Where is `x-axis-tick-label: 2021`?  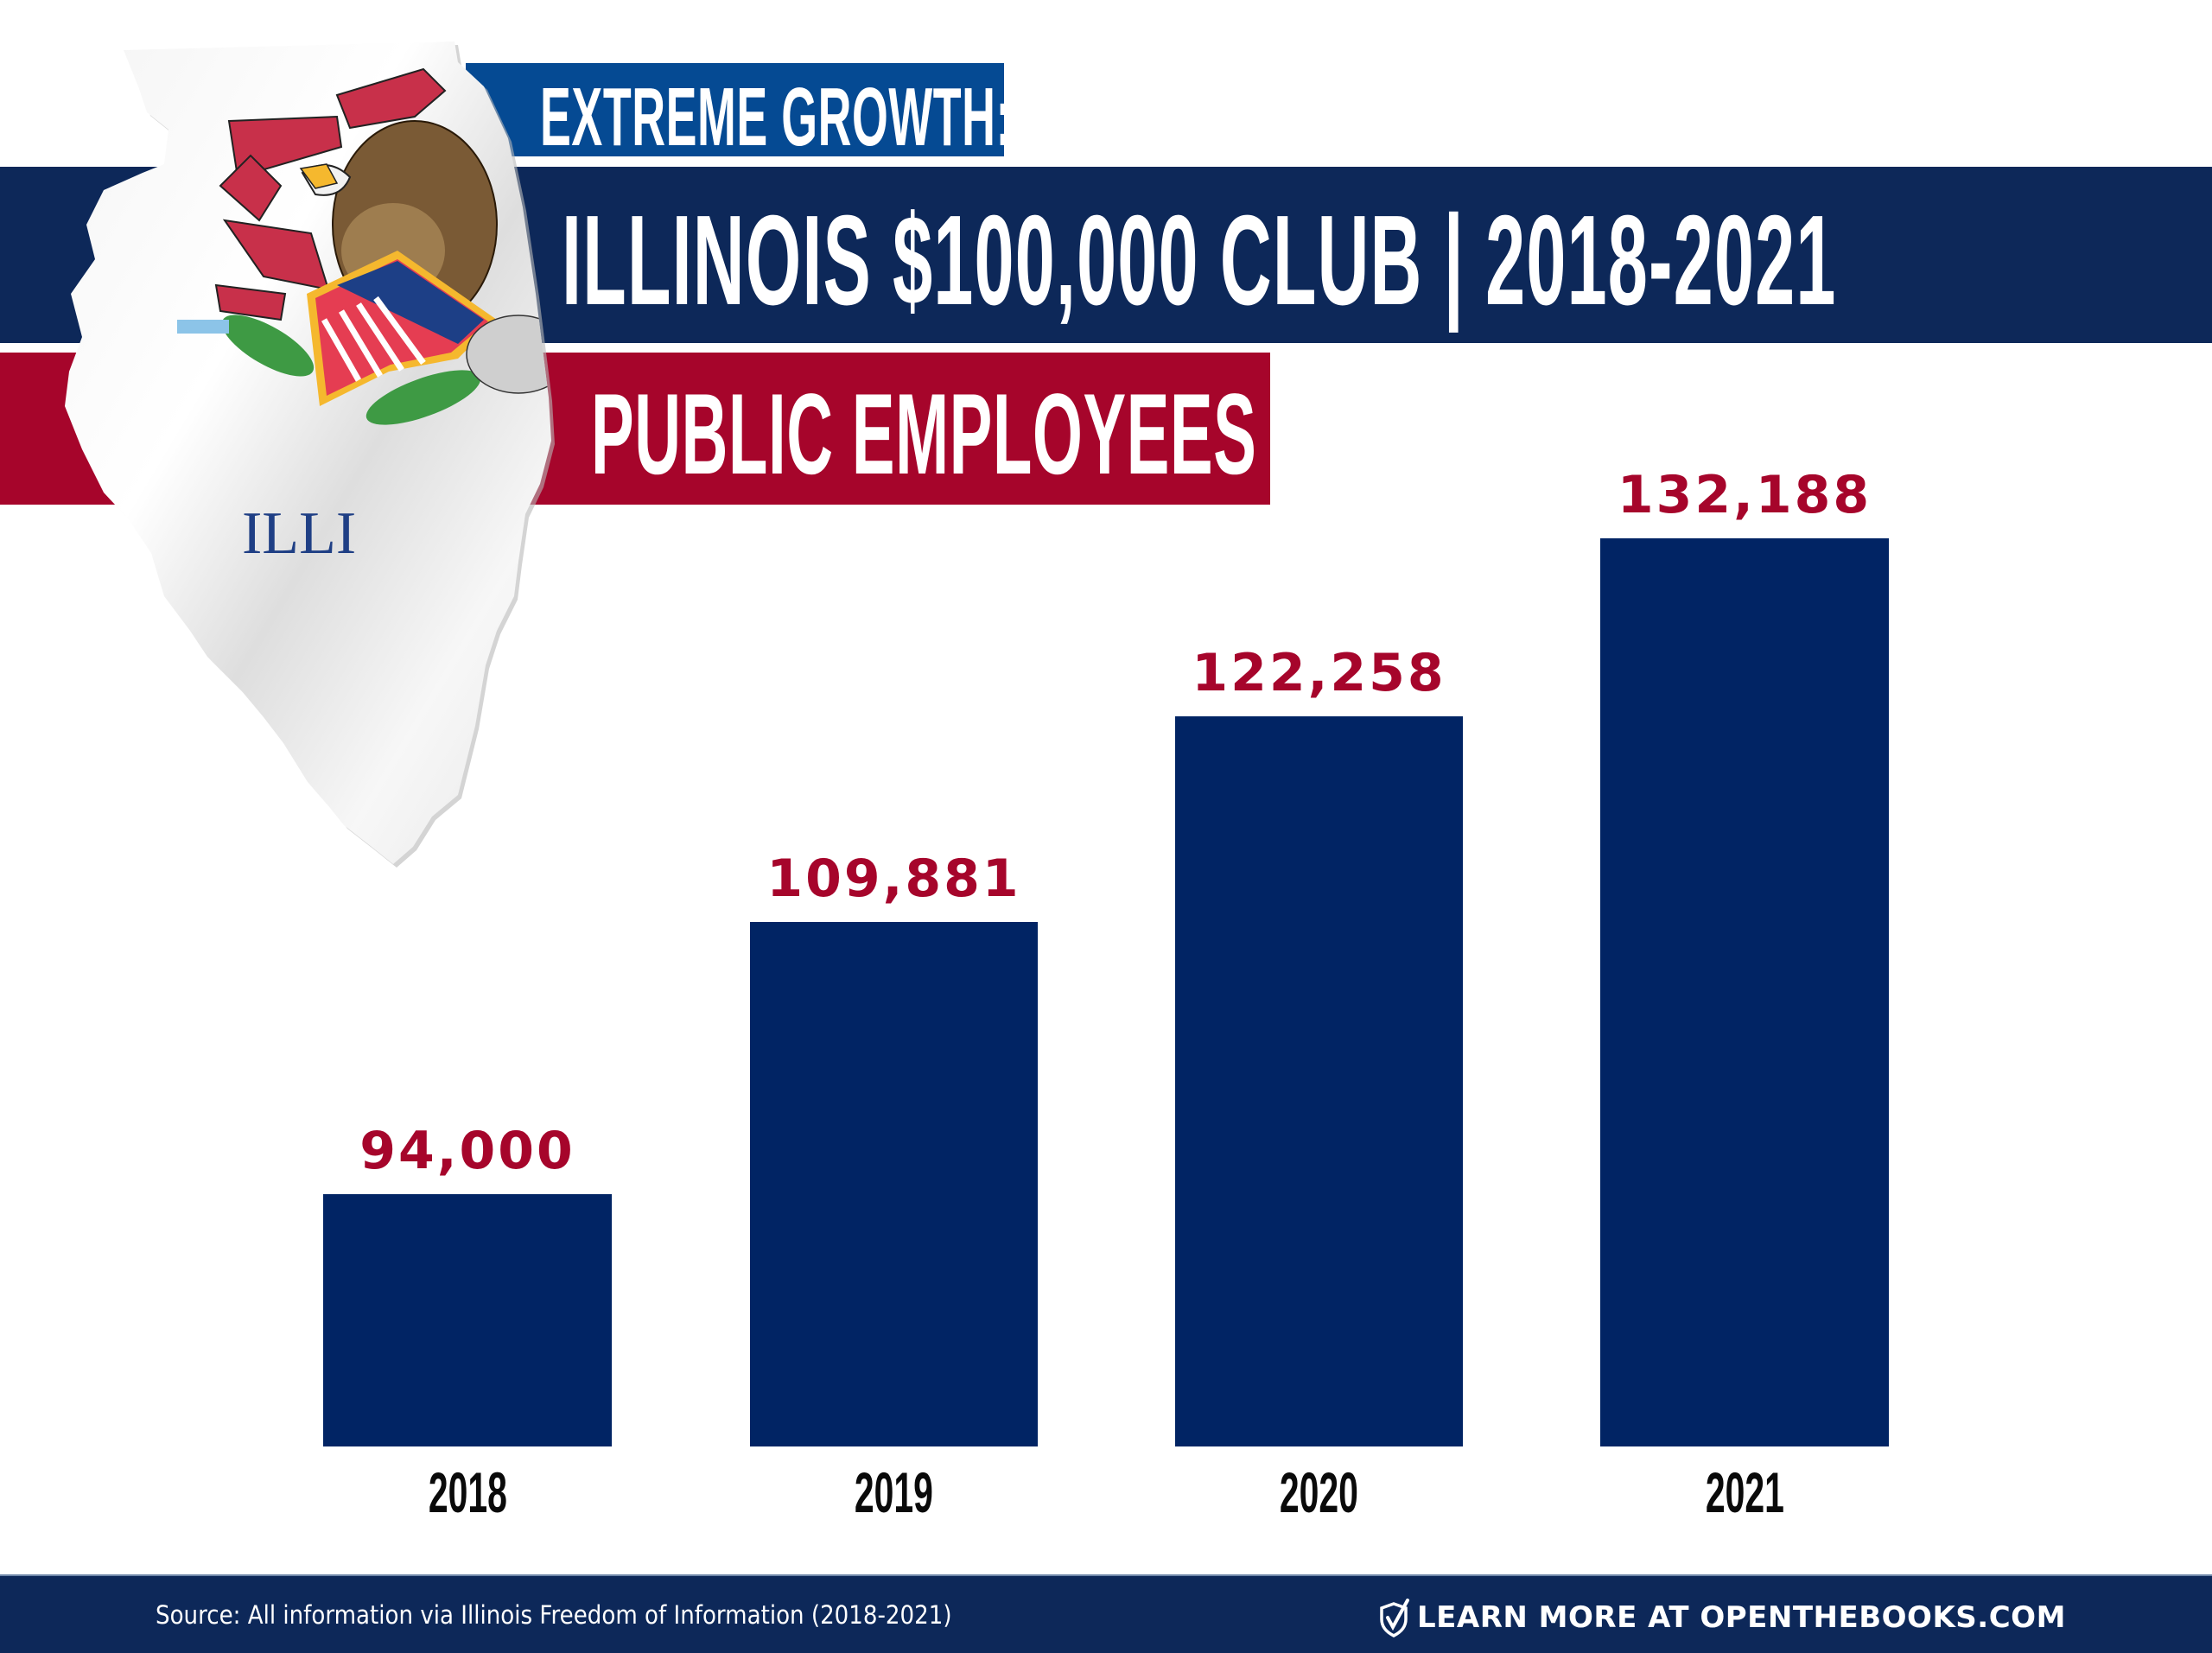 x-axis-tick-label: 2021 is located at coordinates (1744, 1493).